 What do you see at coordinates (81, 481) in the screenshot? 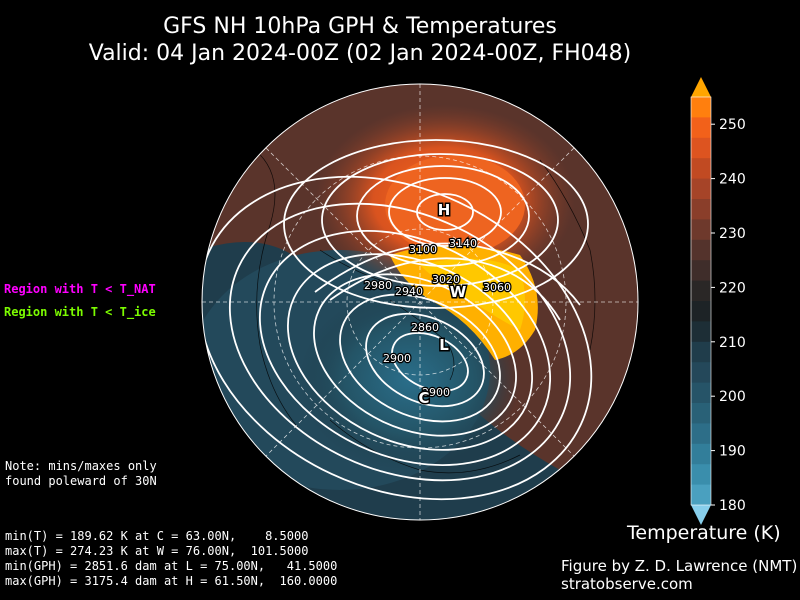
I see `note-line: found poleward of 30N` at bounding box center [81, 481].